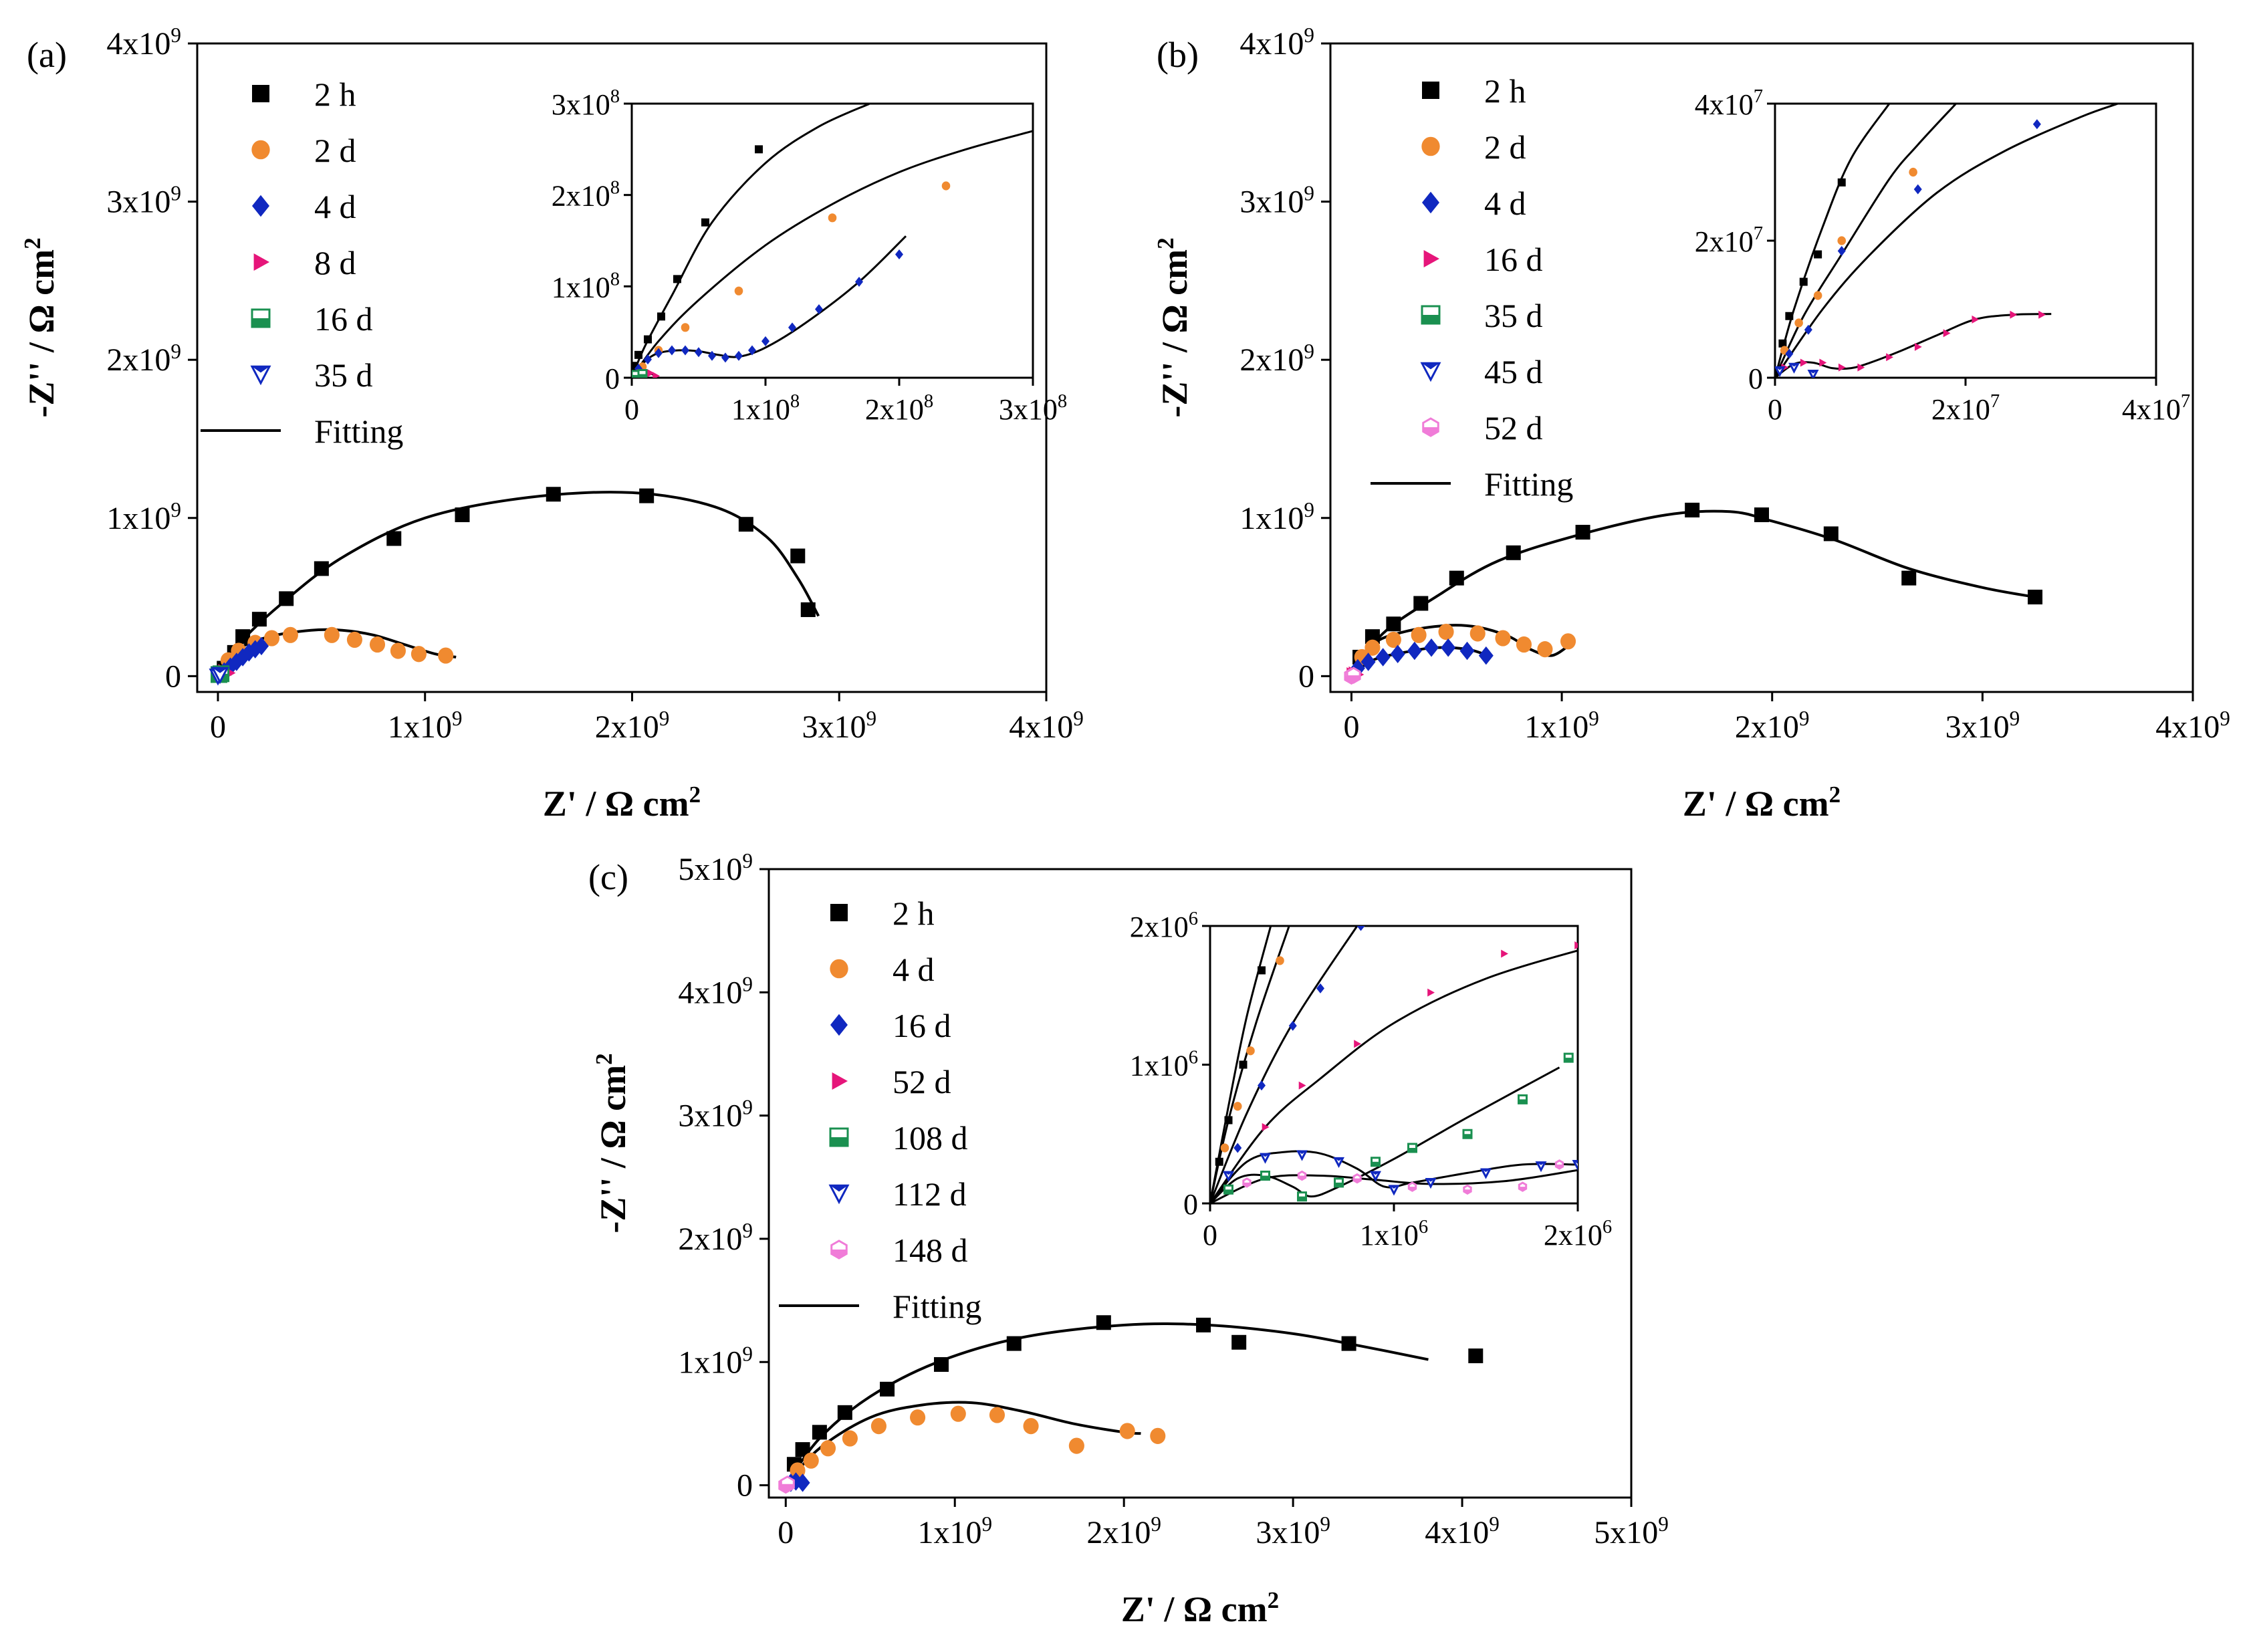  I want to click on x-tick-label: 4x10⁹, so click(2192, 726).